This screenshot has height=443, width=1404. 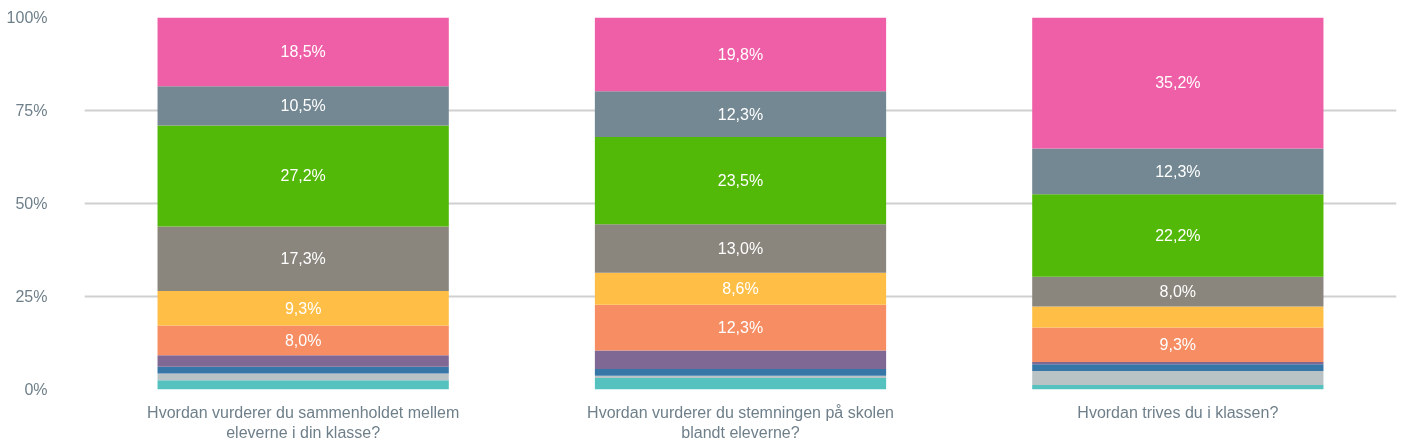 I want to click on data-label: 17,3%, so click(x=303, y=259).